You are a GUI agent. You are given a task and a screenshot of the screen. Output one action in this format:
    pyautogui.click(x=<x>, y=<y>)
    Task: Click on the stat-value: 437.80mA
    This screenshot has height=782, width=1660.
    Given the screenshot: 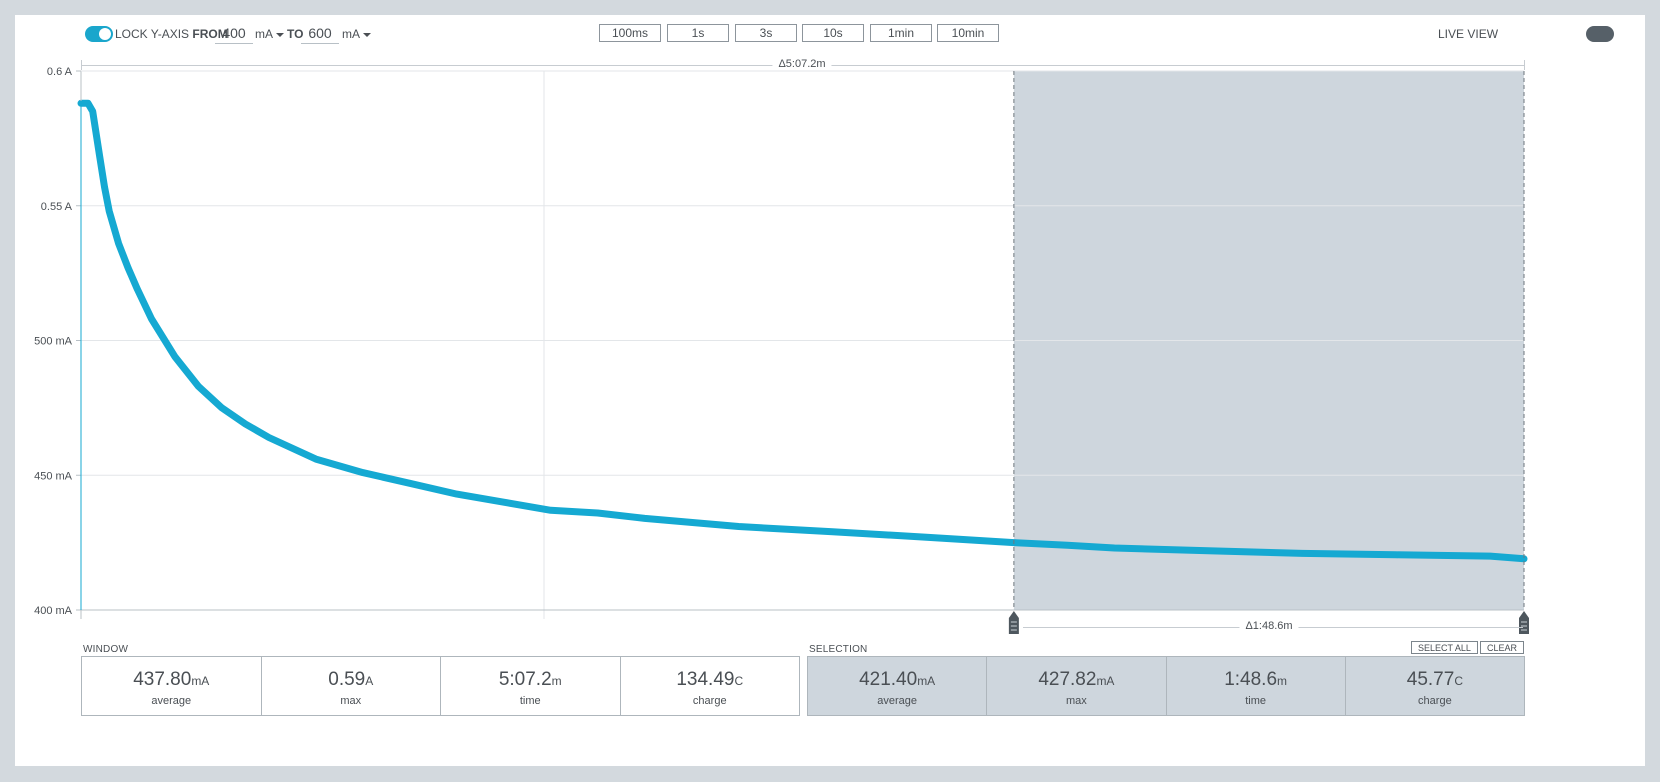 What is the action you would take?
    pyautogui.click(x=171, y=680)
    